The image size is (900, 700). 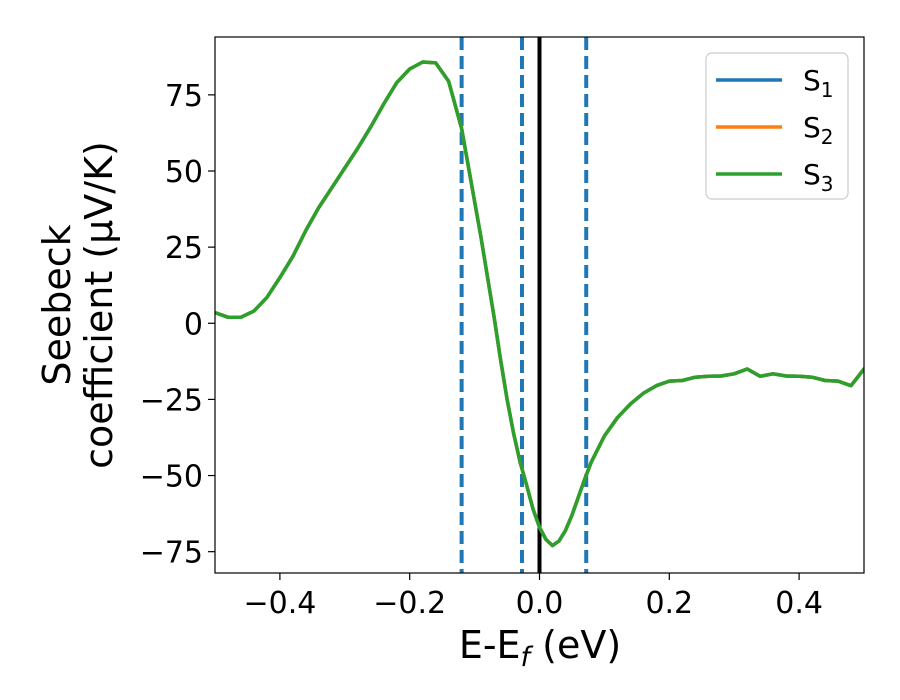 What do you see at coordinates (171, 553) in the screenshot?
I see `y-tick-label: −75` at bounding box center [171, 553].